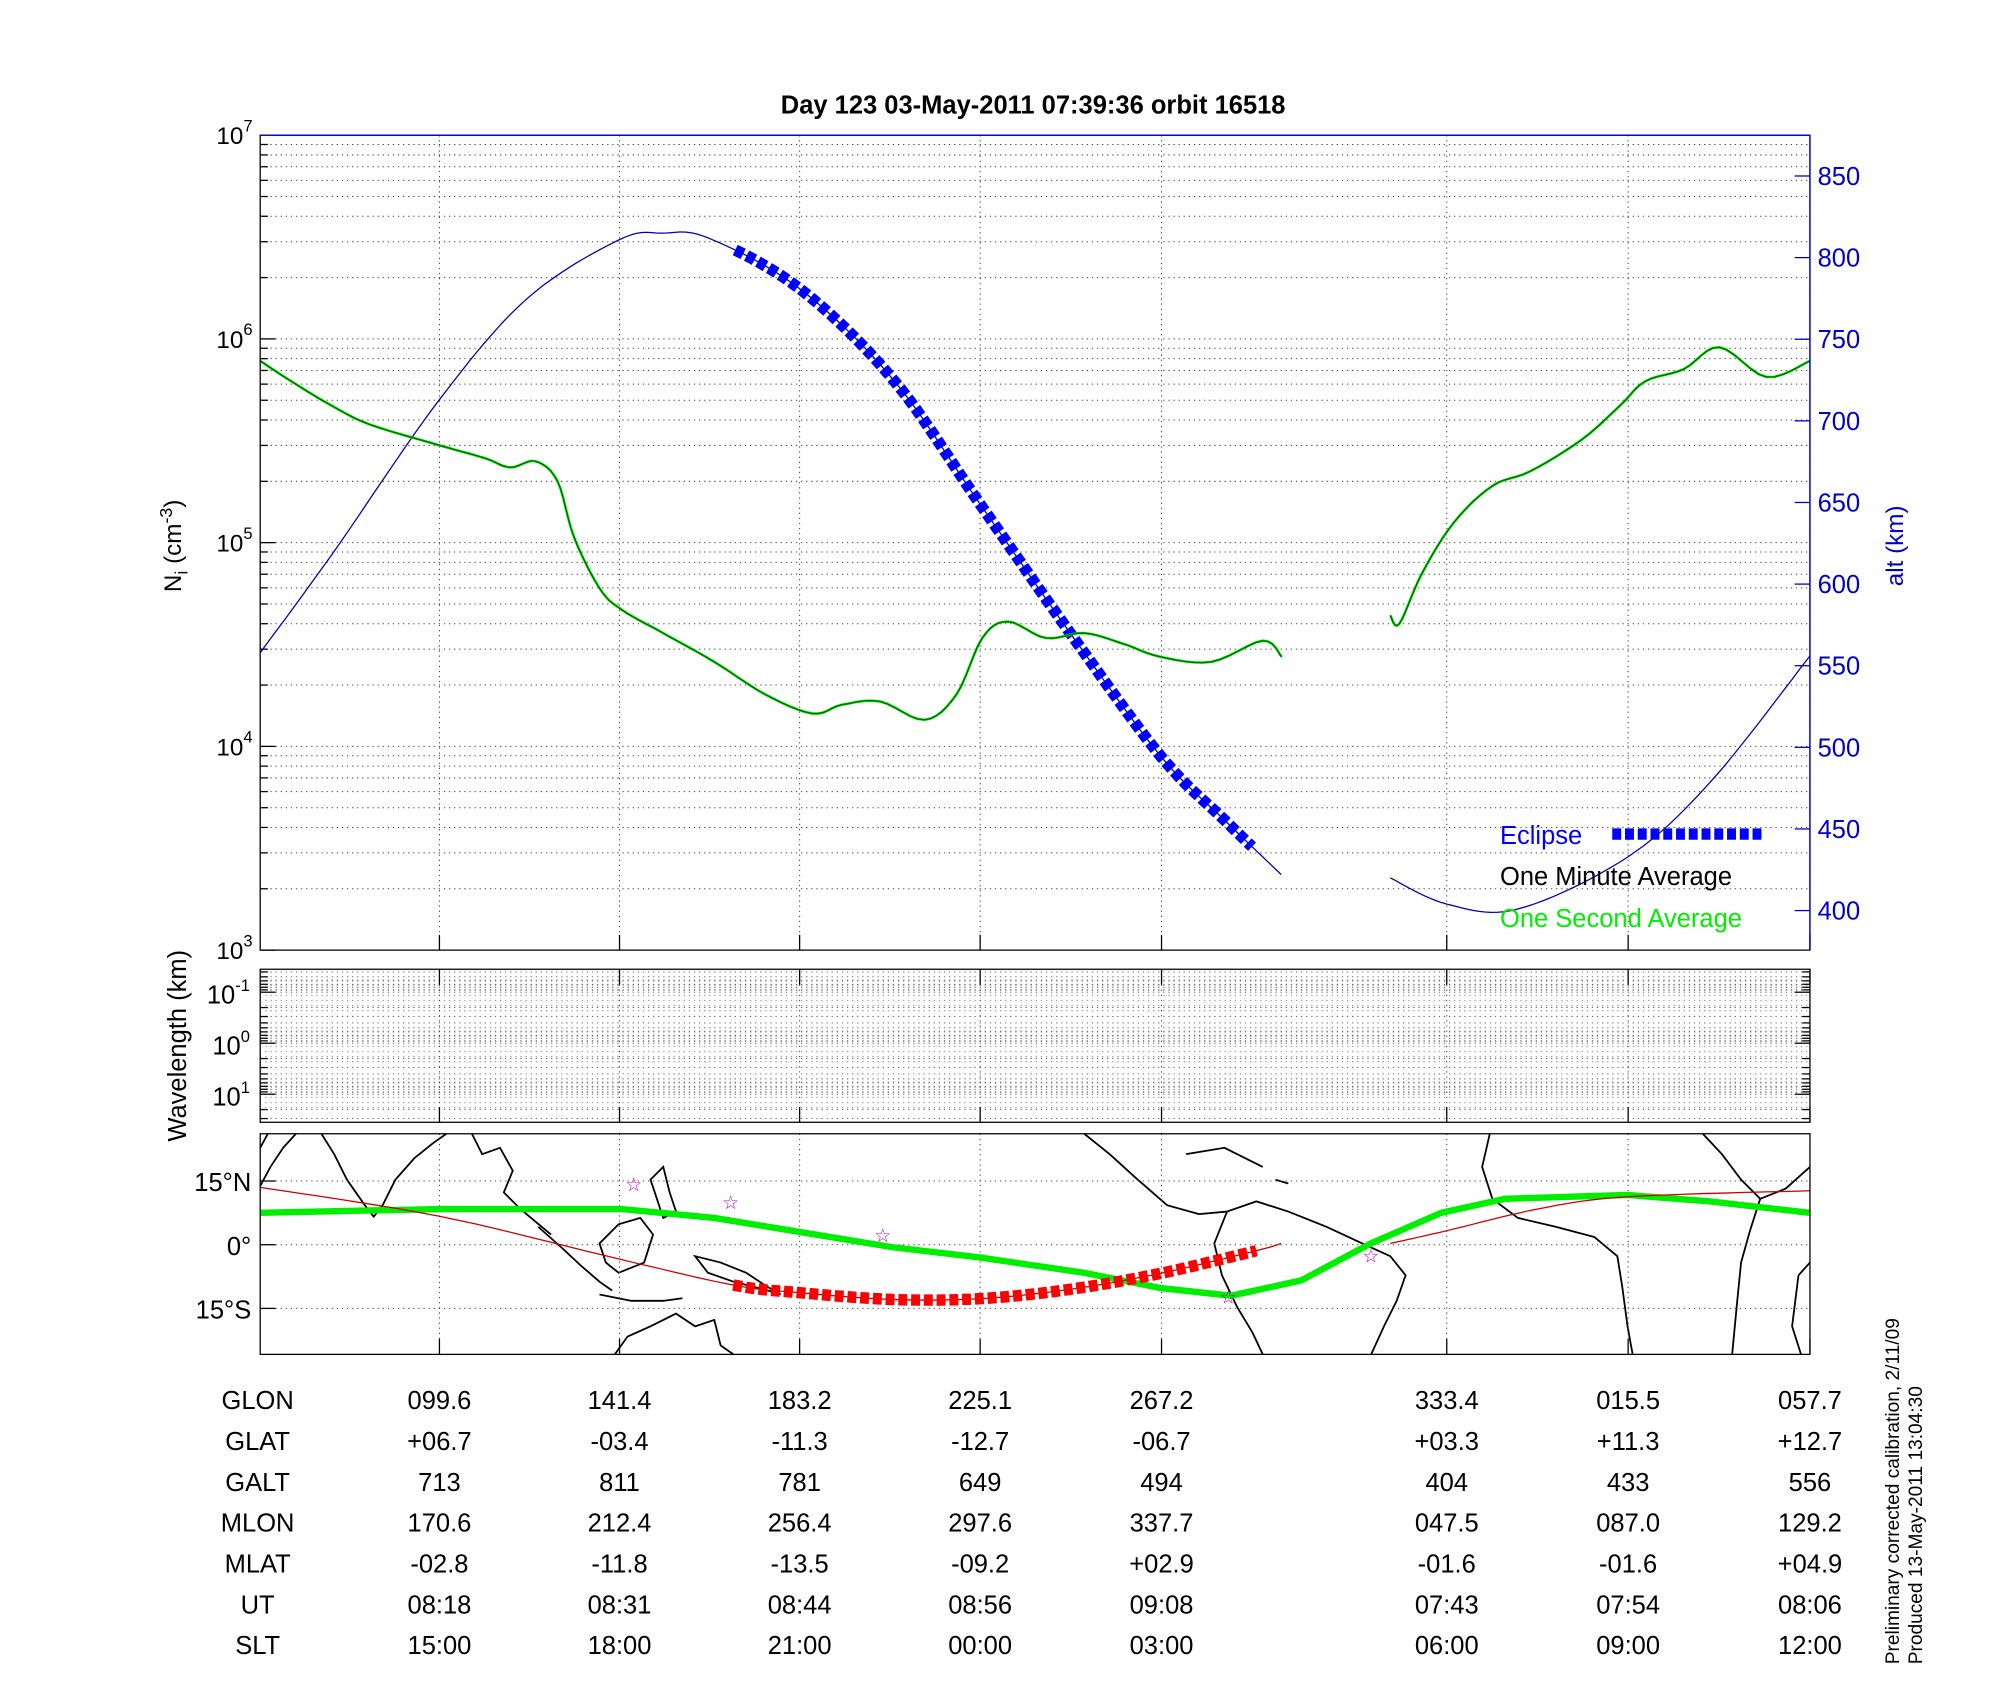 This screenshot has width=2000, height=1700. What do you see at coordinates (439, 1442) in the screenshot?
I see `table-cell: +06.7` at bounding box center [439, 1442].